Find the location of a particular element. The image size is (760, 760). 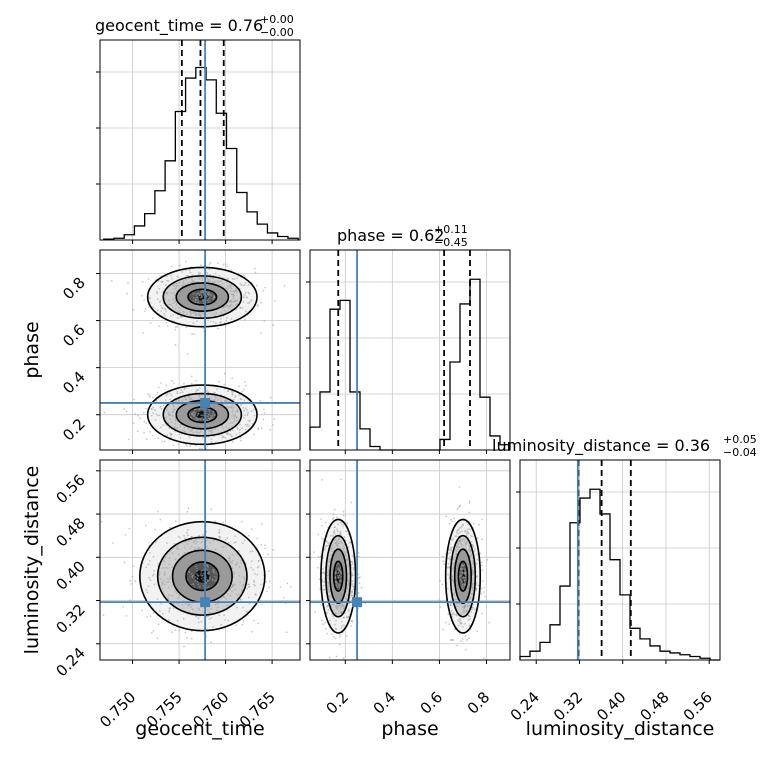

title-phase: phase = 0.62 is located at coordinates (390, 235).